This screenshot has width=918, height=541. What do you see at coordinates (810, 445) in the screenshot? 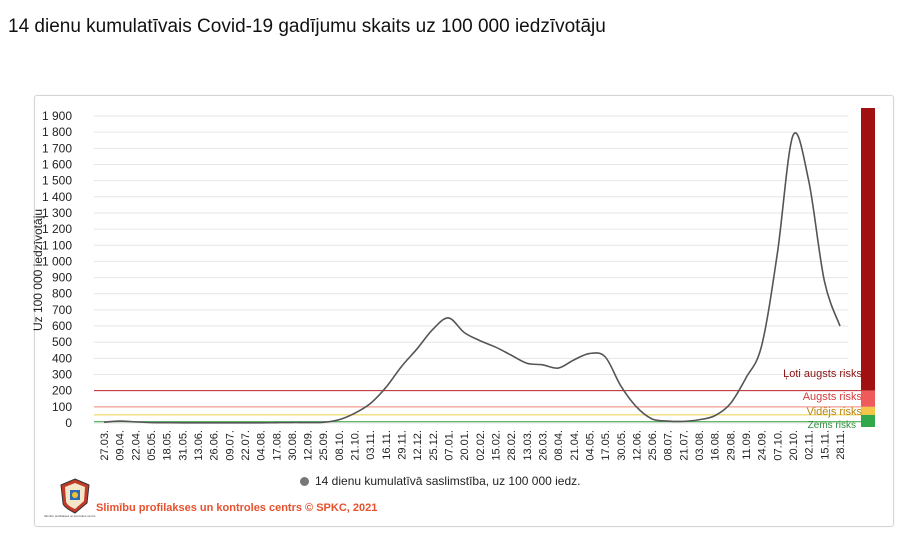
I see `x-tick-label: 02.11.` at bounding box center [810, 445].